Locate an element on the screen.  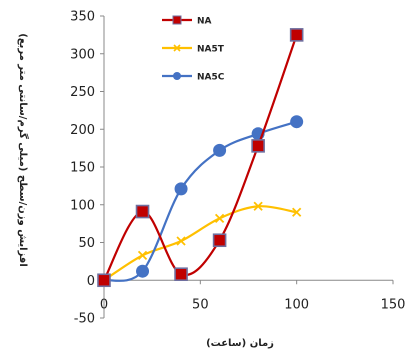
x-axis-title: زمان (ساعت) is located at coordinates (240, 343).